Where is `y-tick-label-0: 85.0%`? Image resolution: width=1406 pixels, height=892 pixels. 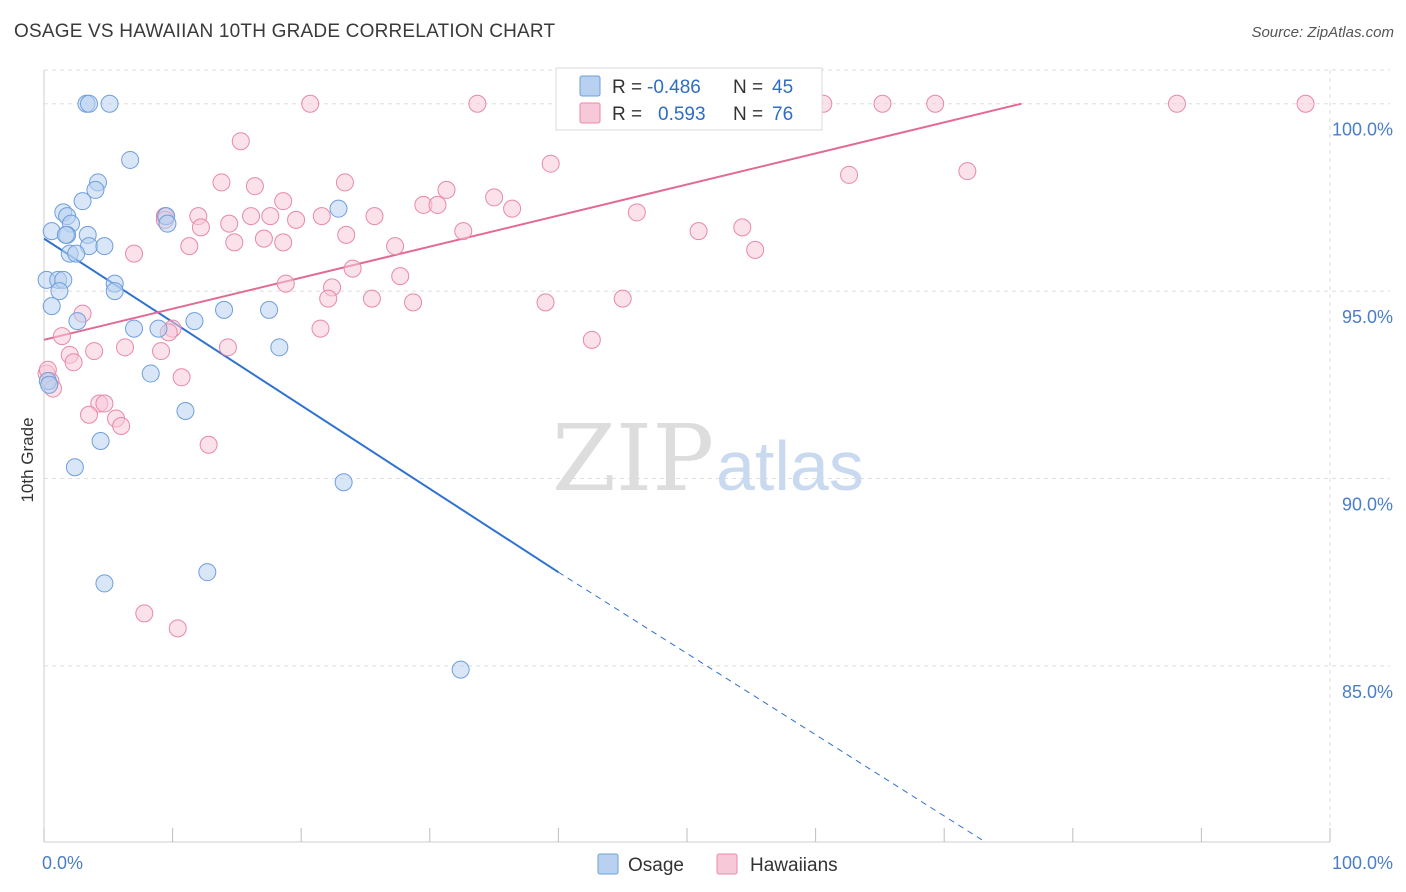 y-tick-label-0: 85.0% is located at coordinates (1367, 692).